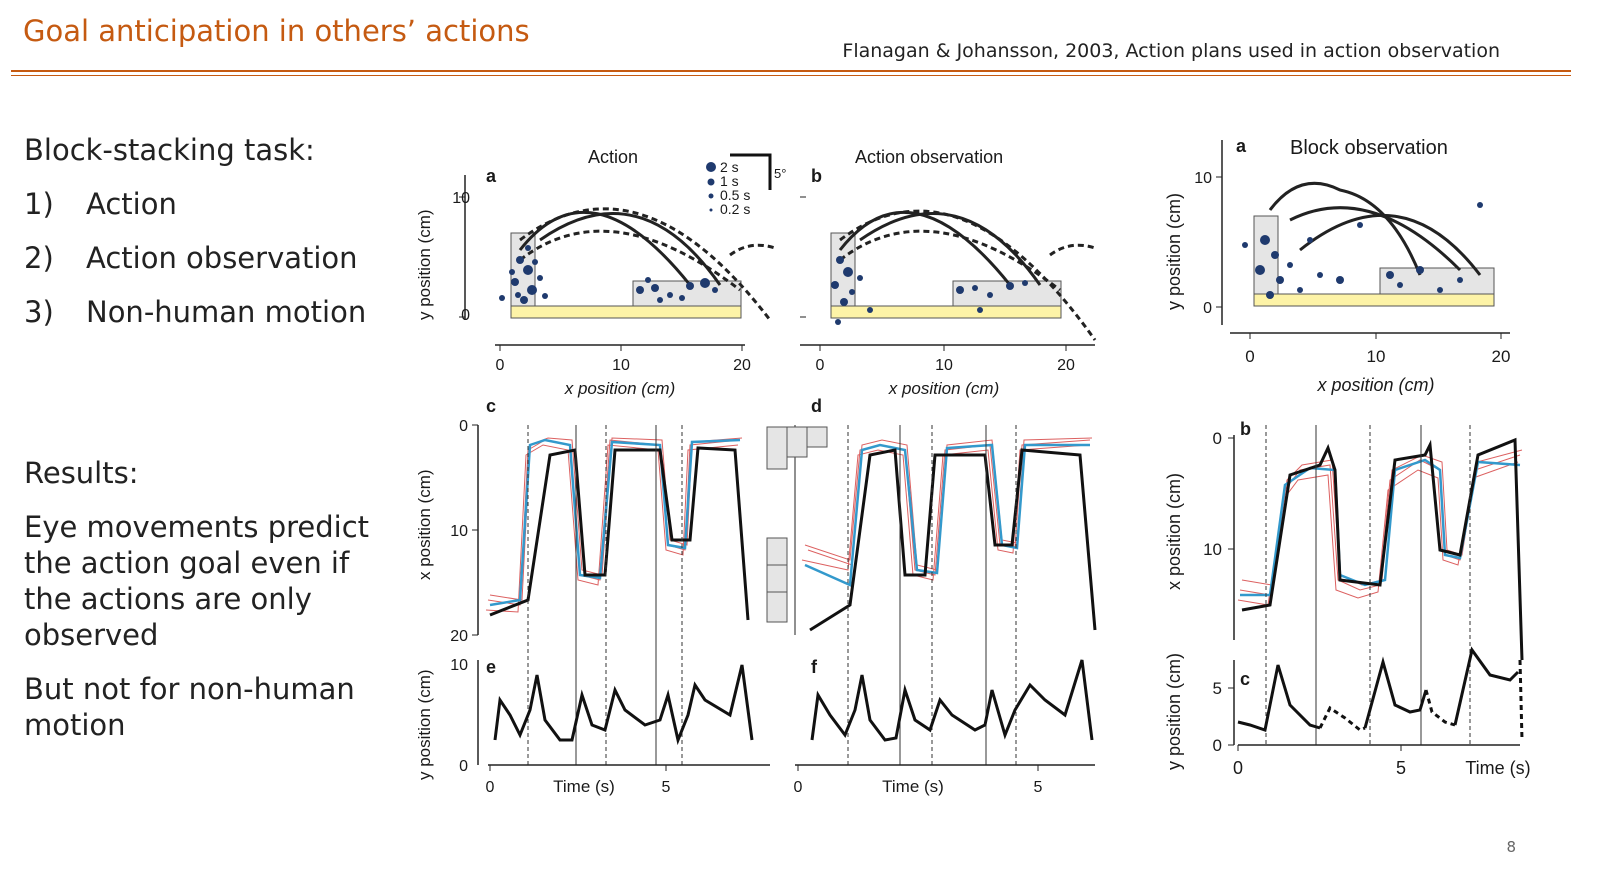 Image resolution: width=1613 pixels, height=879 pixels. What do you see at coordinates (797, 524) in the screenshot?
I see `block-icons` at bounding box center [797, 524].